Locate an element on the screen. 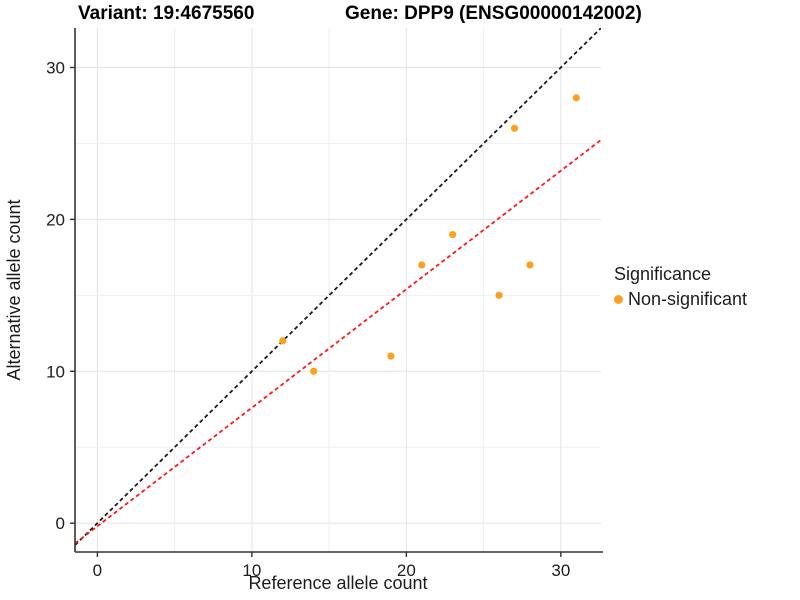  y-axis-title: Alternative allele count is located at coordinates (14, 289).